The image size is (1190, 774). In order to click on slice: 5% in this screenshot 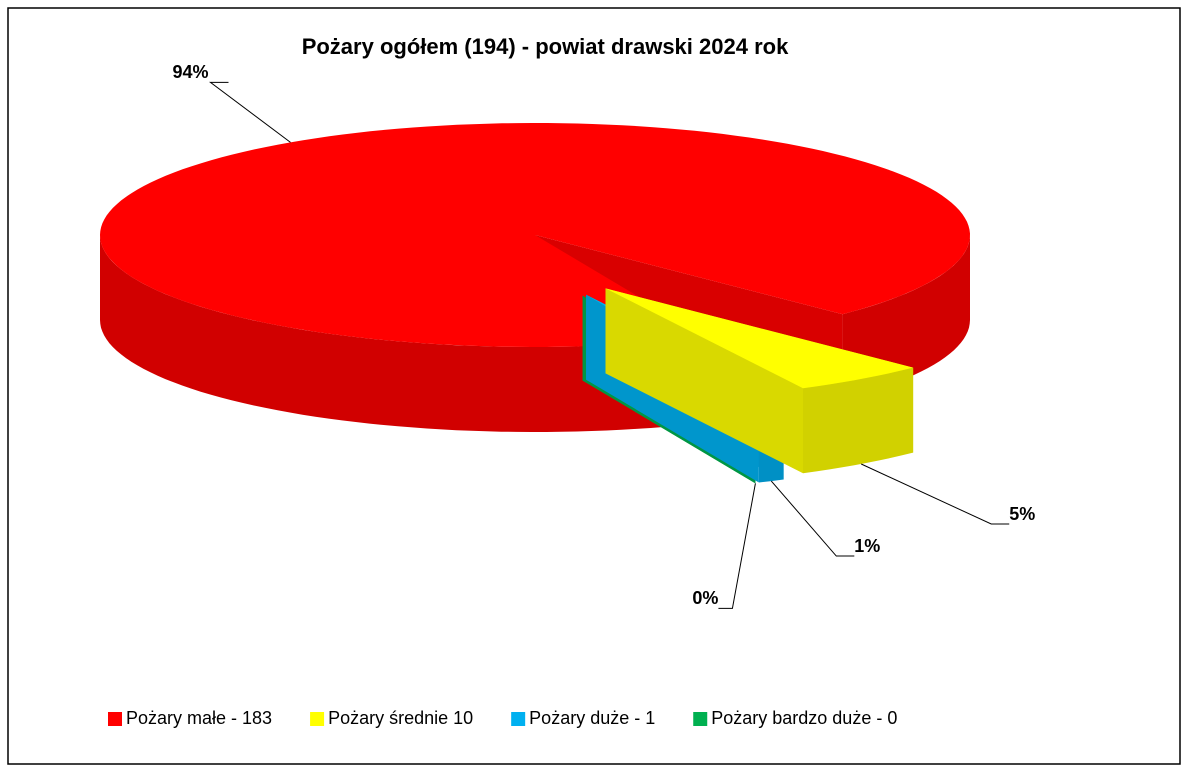, I will do `click(820, 406)`.